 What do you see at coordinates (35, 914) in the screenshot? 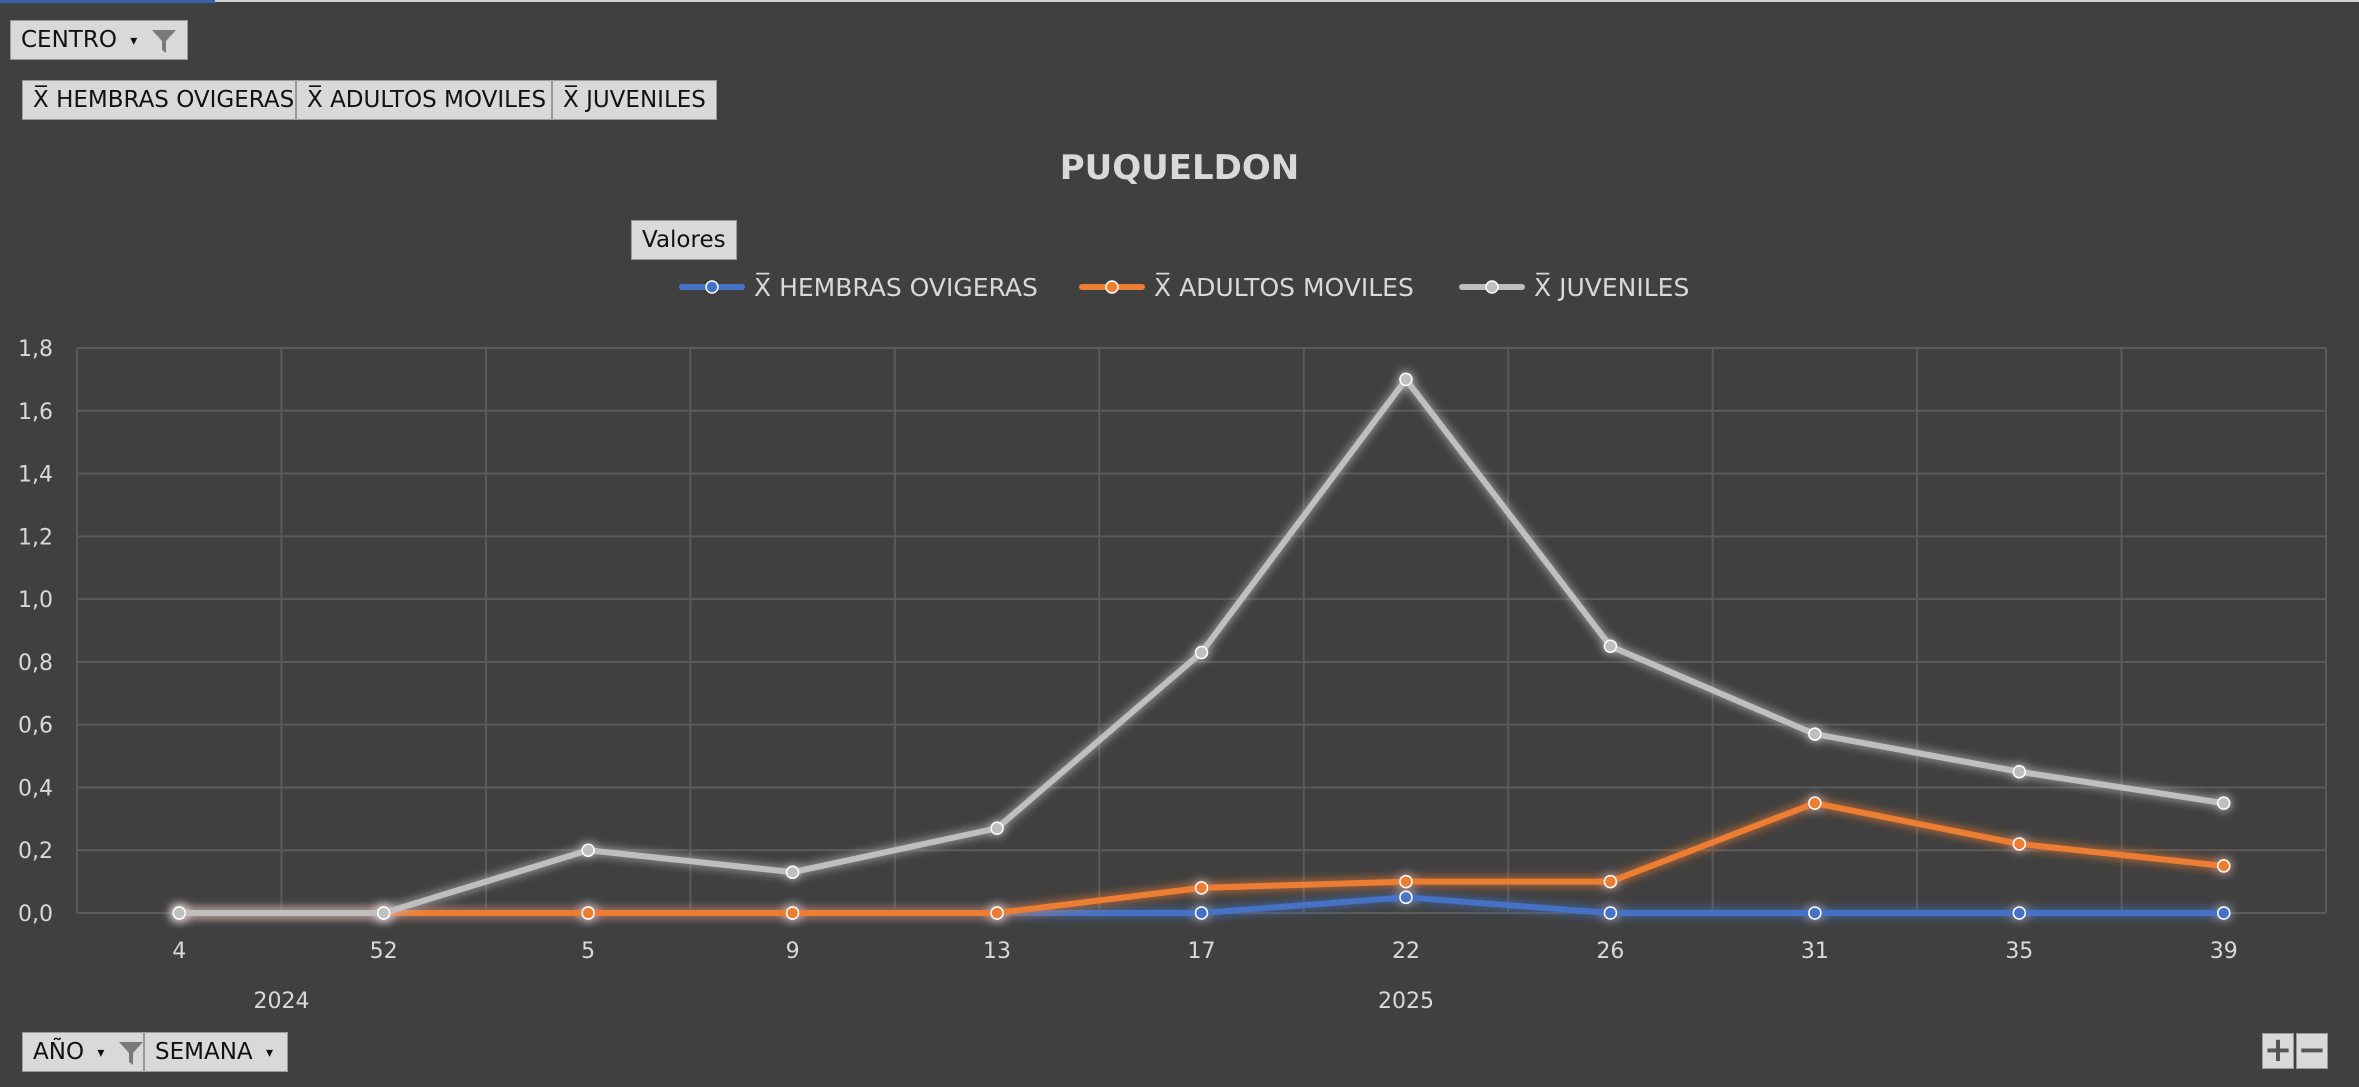
I see `y-tick-label: 0,0` at bounding box center [35, 914].